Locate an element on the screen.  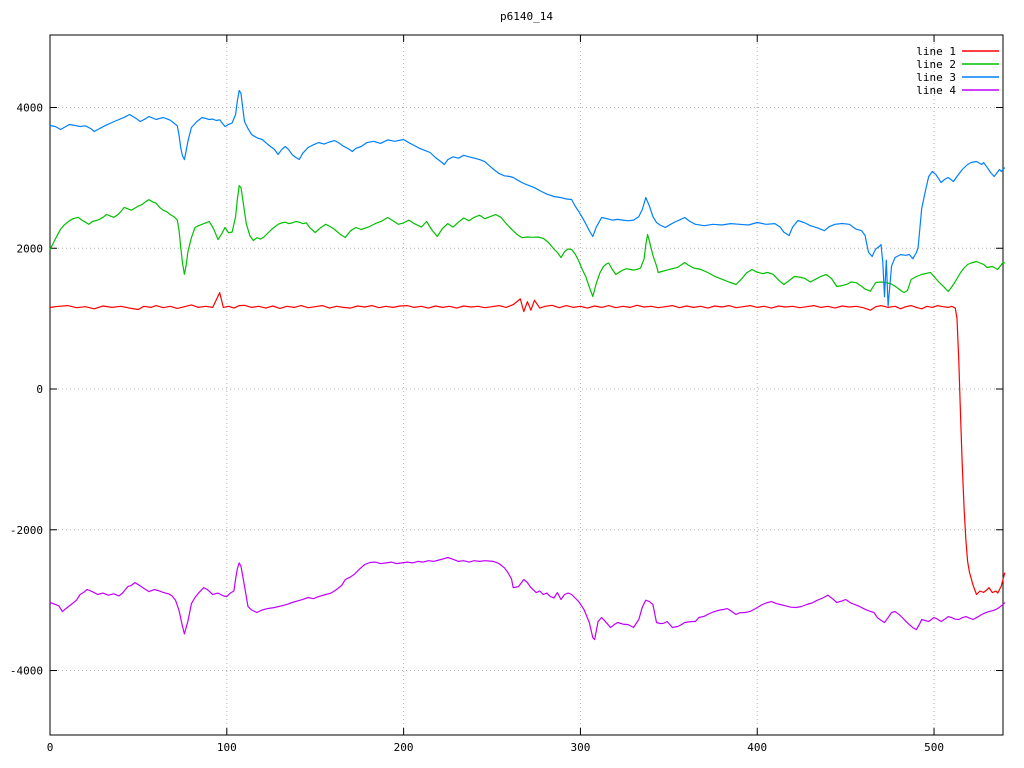
legend-label: line 4 is located at coordinates (936, 90).